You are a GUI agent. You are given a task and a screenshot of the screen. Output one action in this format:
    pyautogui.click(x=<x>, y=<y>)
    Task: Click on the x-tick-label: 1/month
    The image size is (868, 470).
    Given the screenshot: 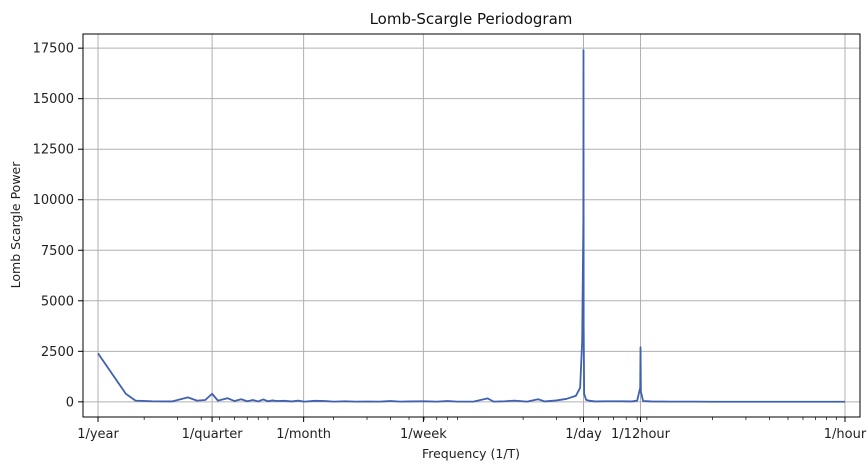 What is the action you would take?
    pyautogui.click(x=303, y=434)
    